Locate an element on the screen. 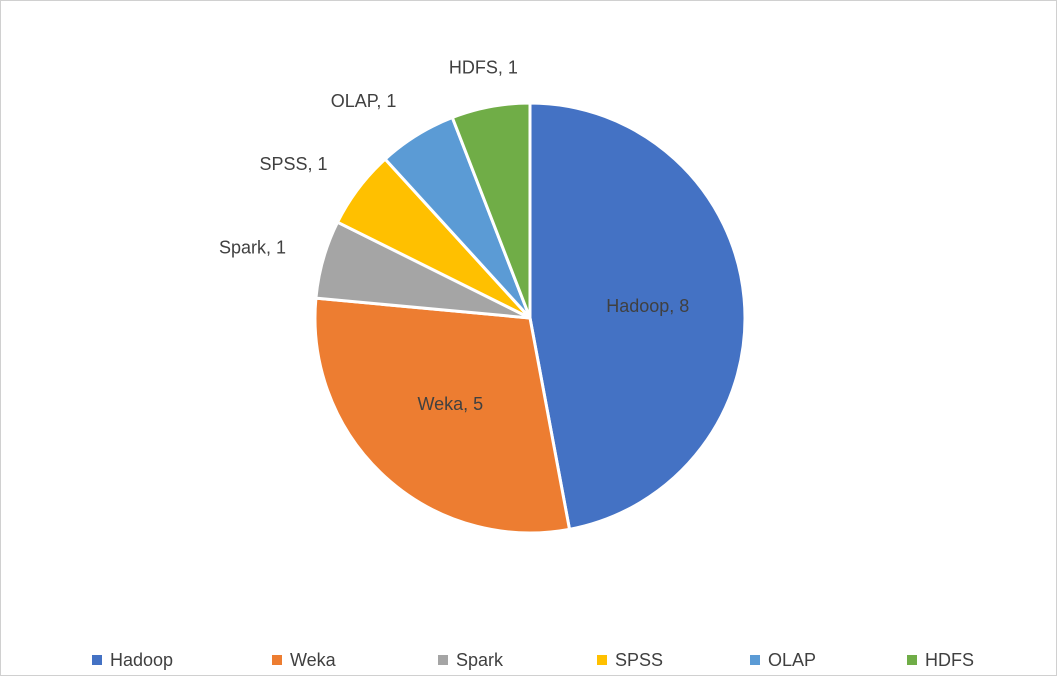 This screenshot has height=677, width=1058. legend-label: OLAP is located at coordinates (792, 660).